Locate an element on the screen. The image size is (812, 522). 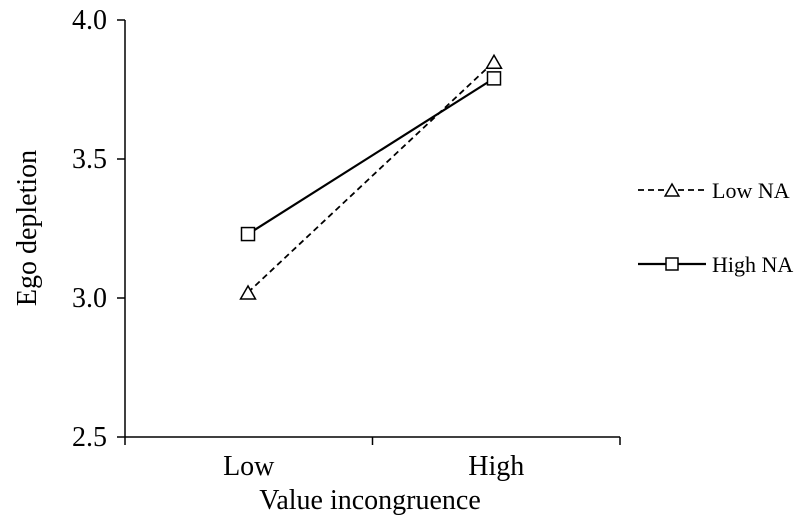
legend-item-high-na: High NA is located at coordinates (715, 264).